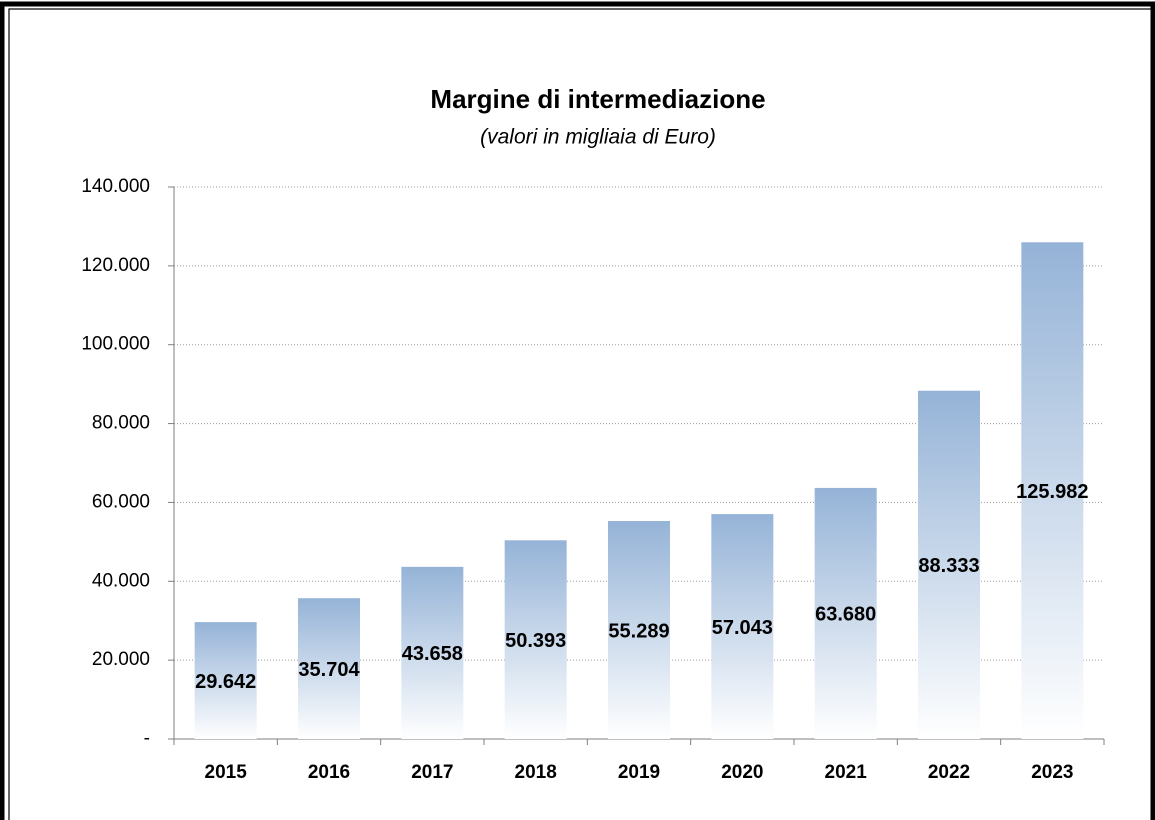 This screenshot has width=1155, height=820. I want to click on x-tick-label: 2015, so click(226, 772).